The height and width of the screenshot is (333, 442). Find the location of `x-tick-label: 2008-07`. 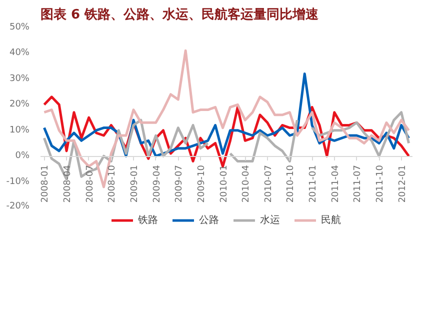

x-tick-label: 2008-07 is located at coordinates (90, 184).